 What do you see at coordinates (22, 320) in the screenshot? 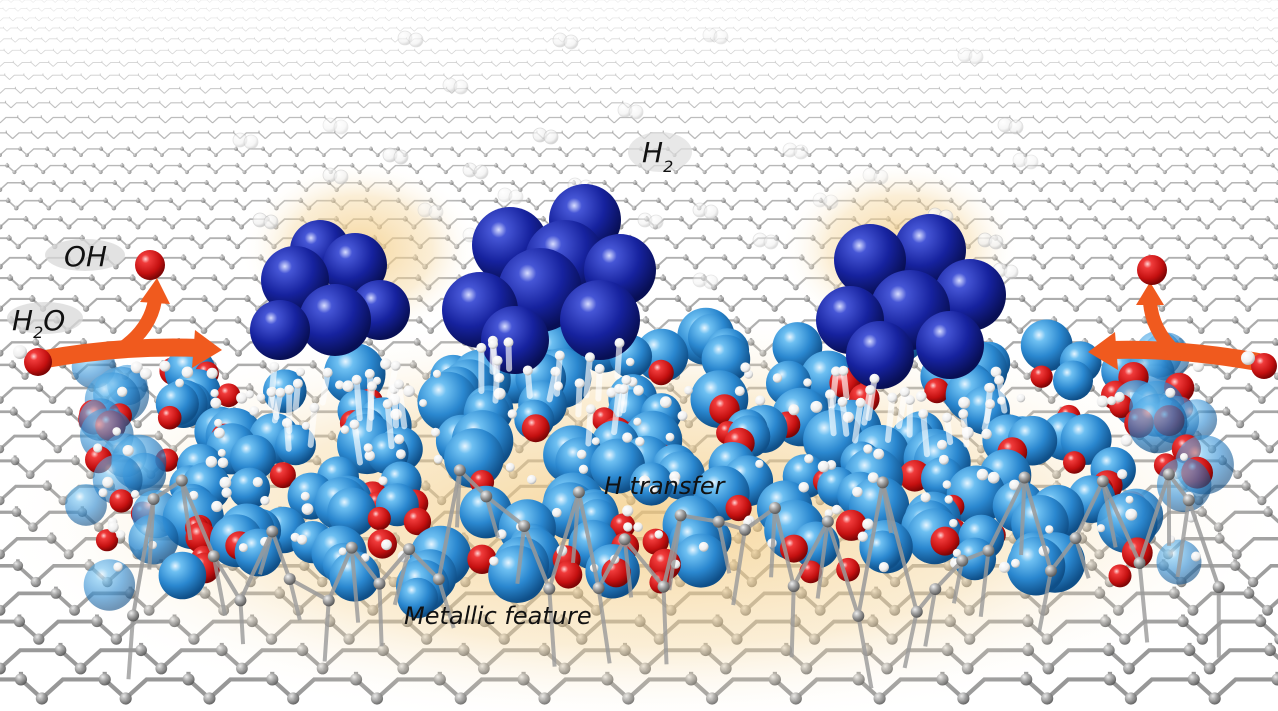
I see `h2o-h: H` at bounding box center [22, 320].